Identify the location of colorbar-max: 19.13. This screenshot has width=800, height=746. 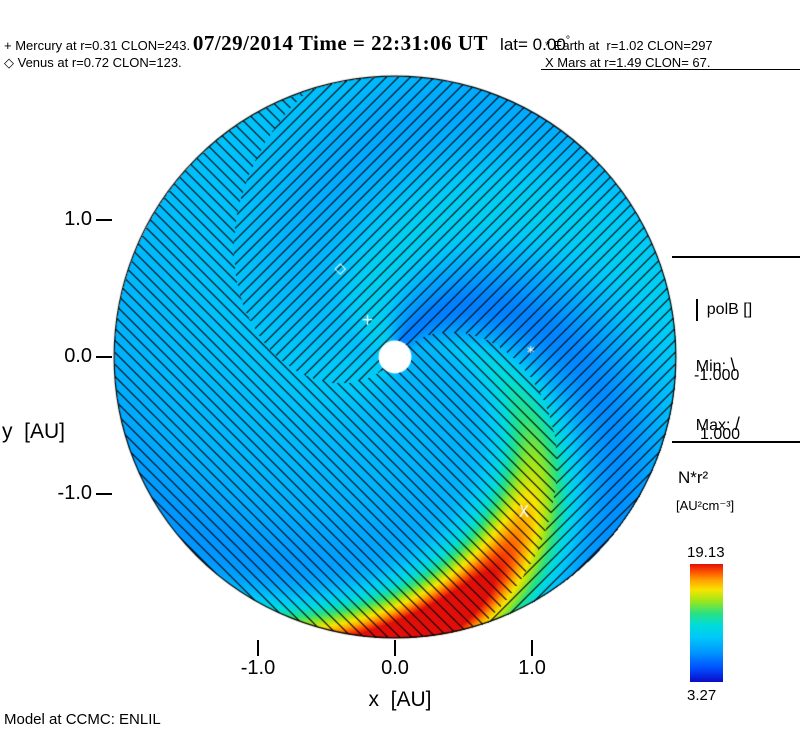
(706, 552).